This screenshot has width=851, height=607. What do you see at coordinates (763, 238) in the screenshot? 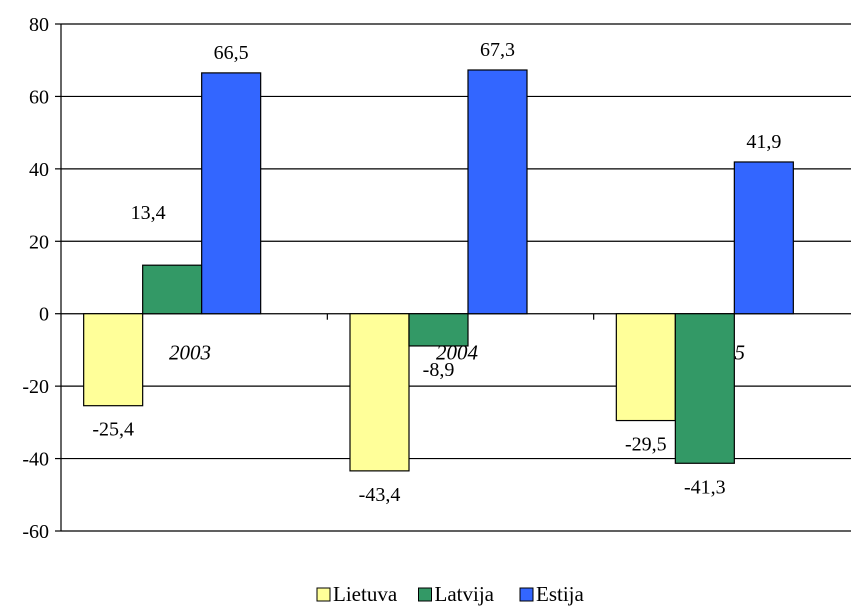
I see `bar-estija-2005` at bounding box center [763, 238].